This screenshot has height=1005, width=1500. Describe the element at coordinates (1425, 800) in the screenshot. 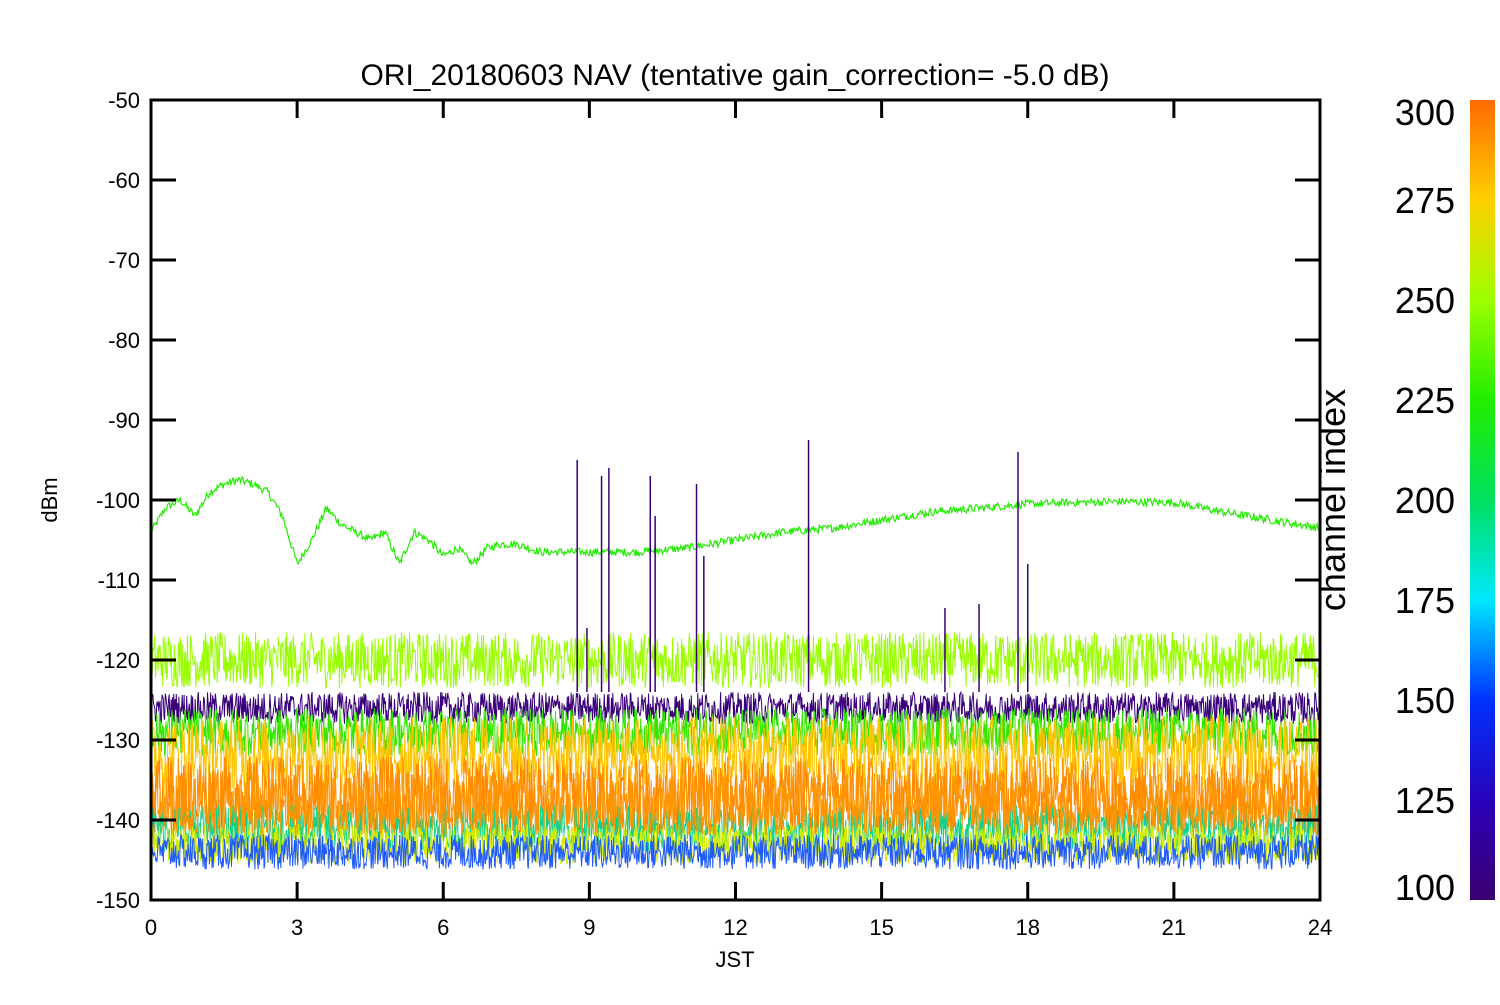

I see `colorbar-tick-label: 125` at that location.